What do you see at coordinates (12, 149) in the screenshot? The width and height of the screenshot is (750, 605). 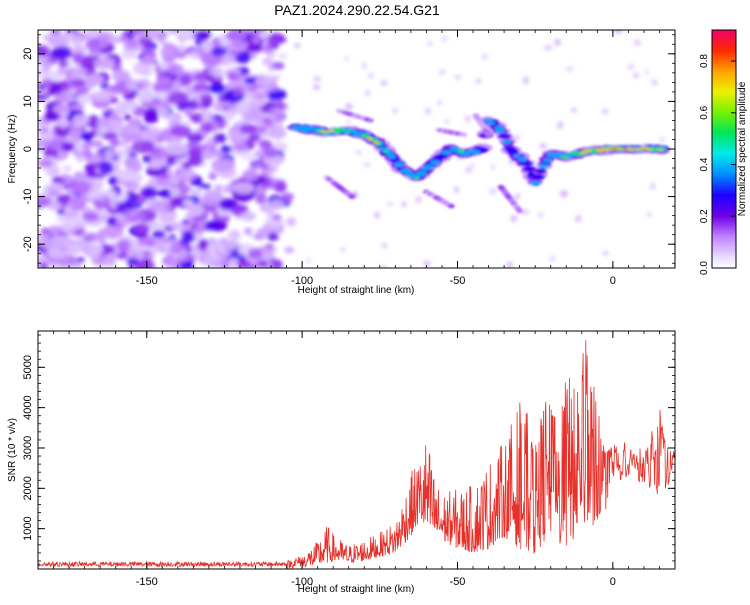 I see `spectrogram-ylabel: Frequency (Hz)` at bounding box center [12, 149].